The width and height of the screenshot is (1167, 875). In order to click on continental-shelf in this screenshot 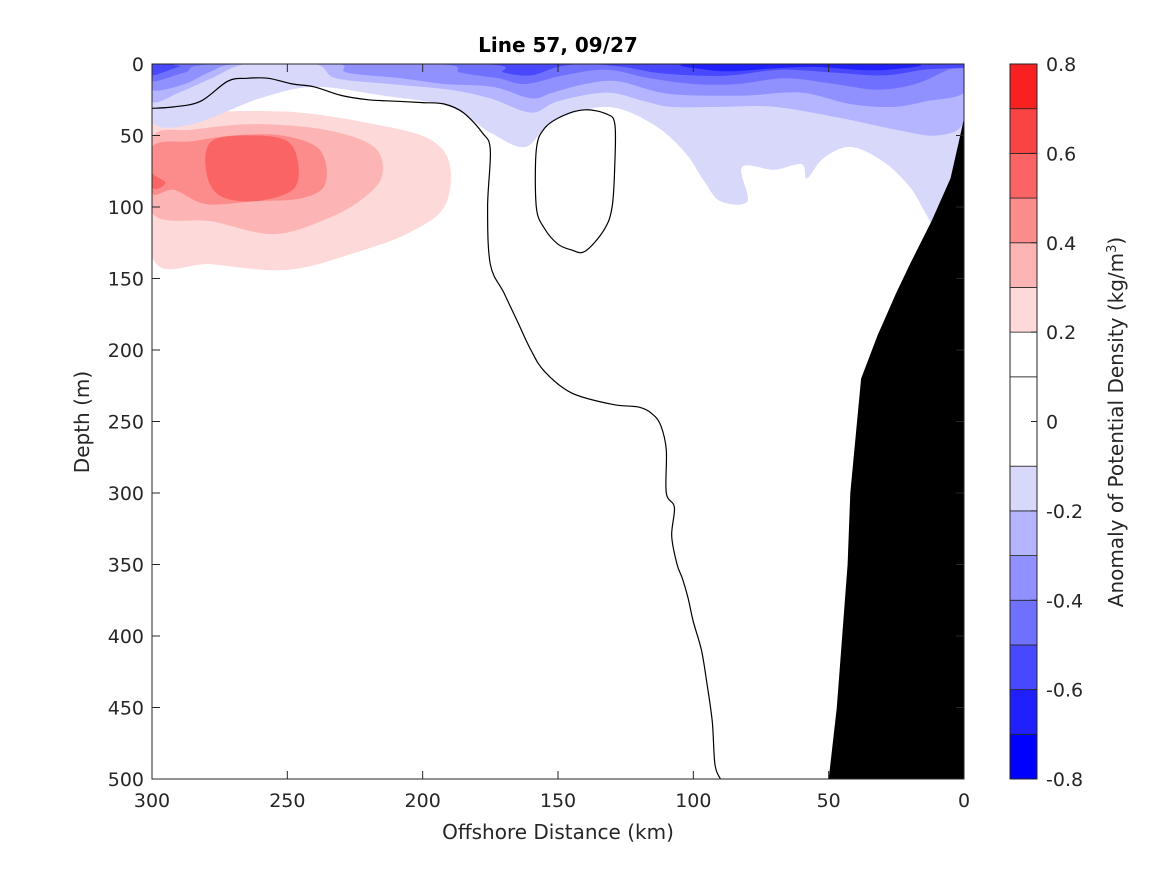, I will do `click(896, 448)`.